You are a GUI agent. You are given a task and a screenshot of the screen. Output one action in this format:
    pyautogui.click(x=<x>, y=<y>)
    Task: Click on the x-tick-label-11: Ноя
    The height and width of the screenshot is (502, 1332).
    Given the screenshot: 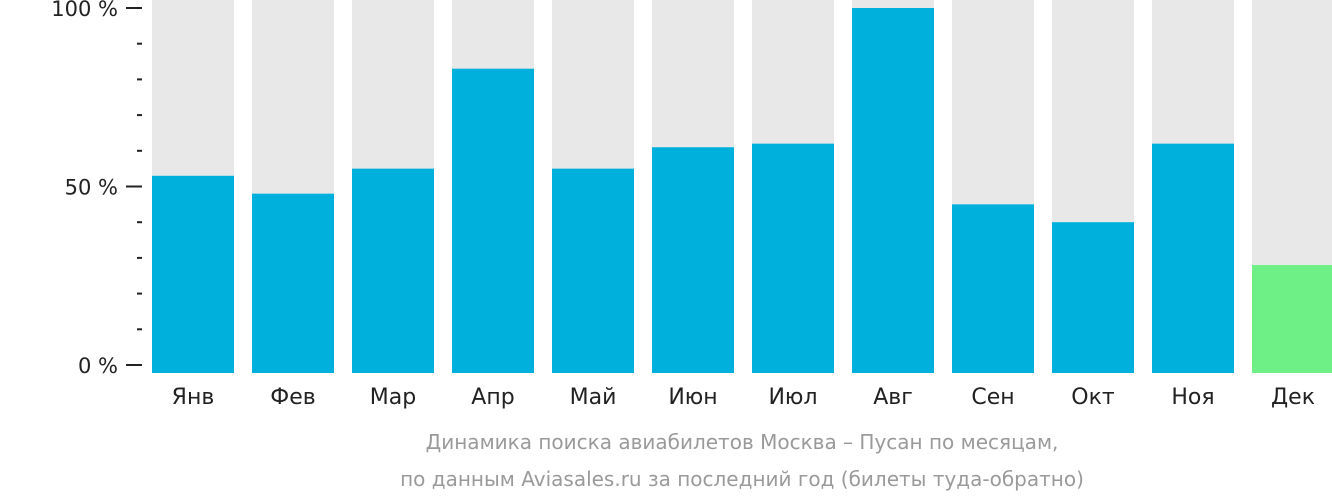 What is the action you would take?
    pyautogui.click(x=1192, y=397)
    